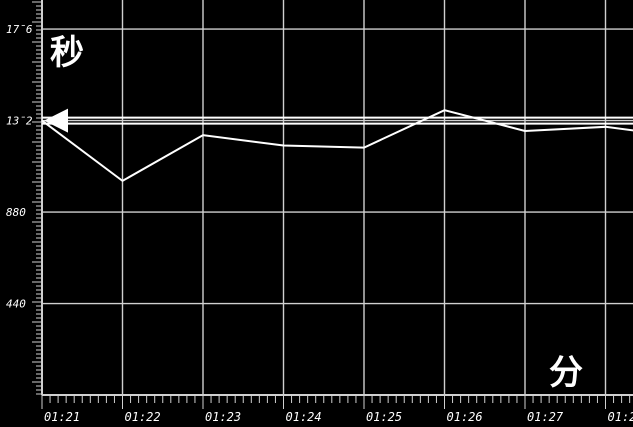 Image resolution: width=633 pixels, height=427 pixels. What do you see at coordinates (545, 417) in the screenshot?
I see `x-tick-label: 01:27` at bounding box center [545, 417].